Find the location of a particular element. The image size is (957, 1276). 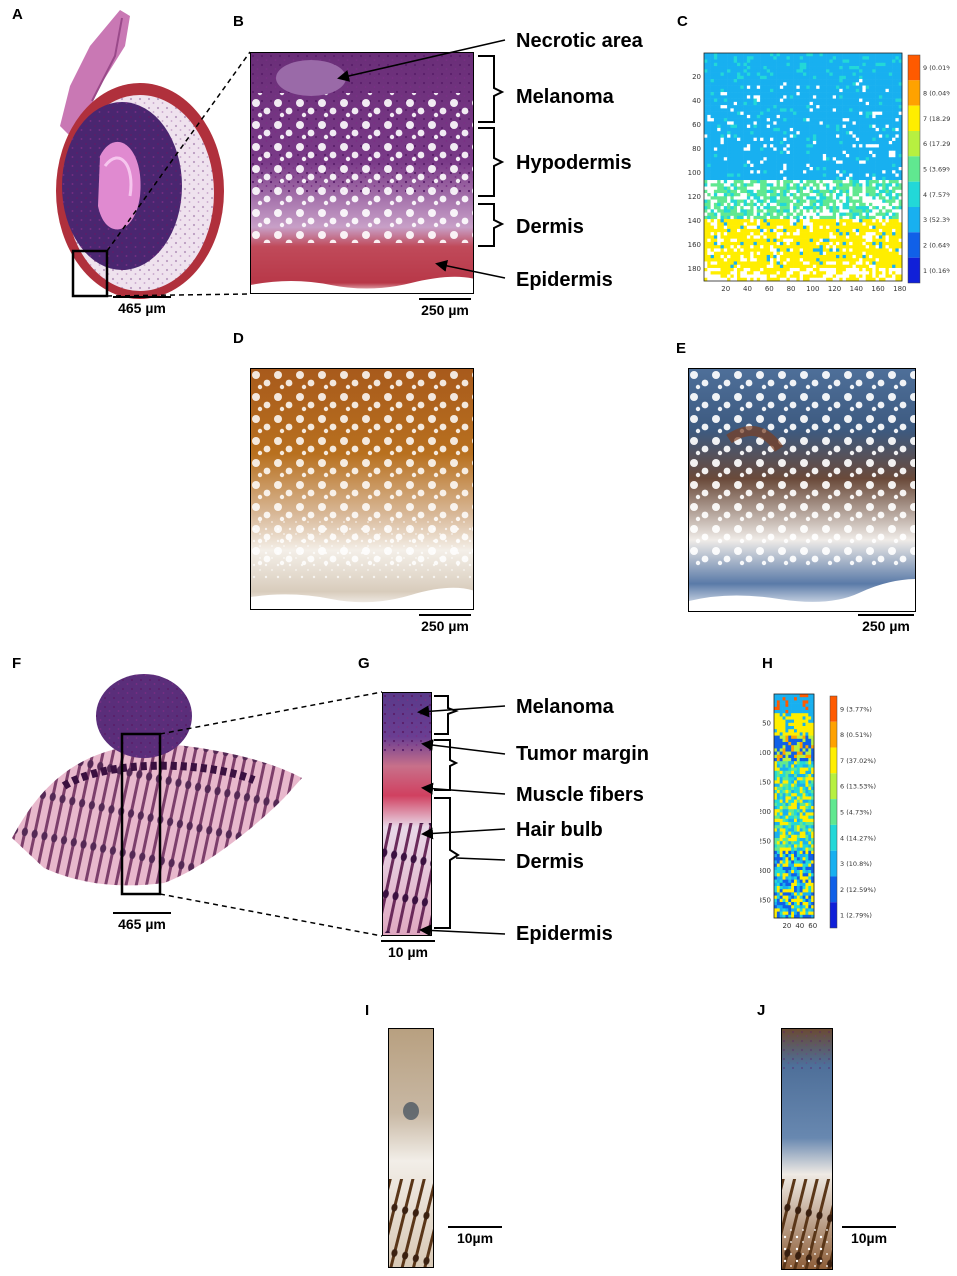

zoom-line-a-bottom is located at coordinates (178, 295).